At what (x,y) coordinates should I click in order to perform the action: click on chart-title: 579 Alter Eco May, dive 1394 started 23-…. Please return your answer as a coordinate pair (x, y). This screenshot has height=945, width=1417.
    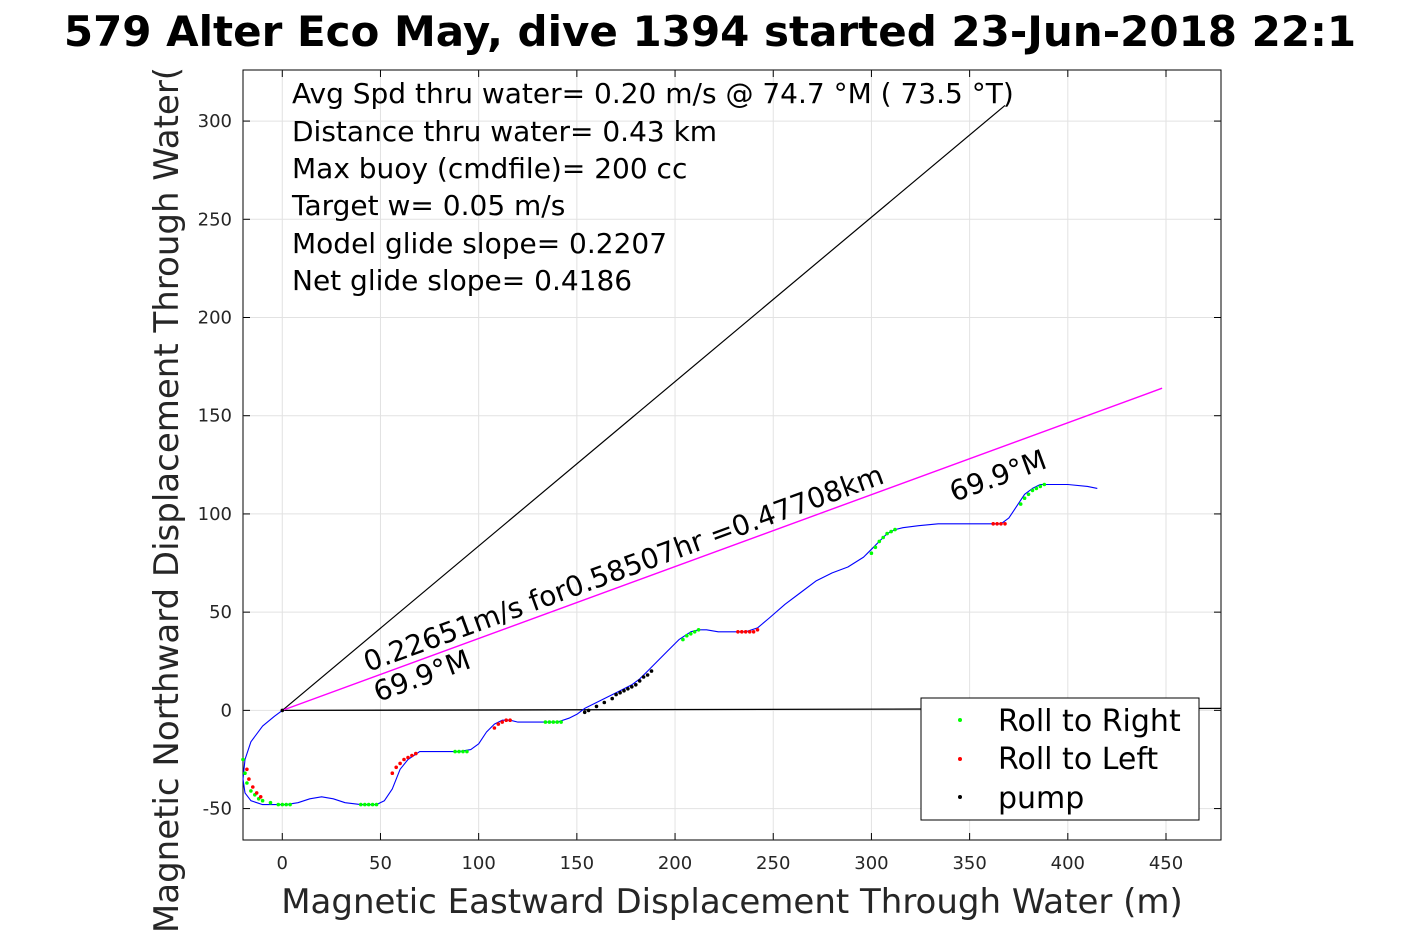
    Looking at the image, I should click on (710, 31).